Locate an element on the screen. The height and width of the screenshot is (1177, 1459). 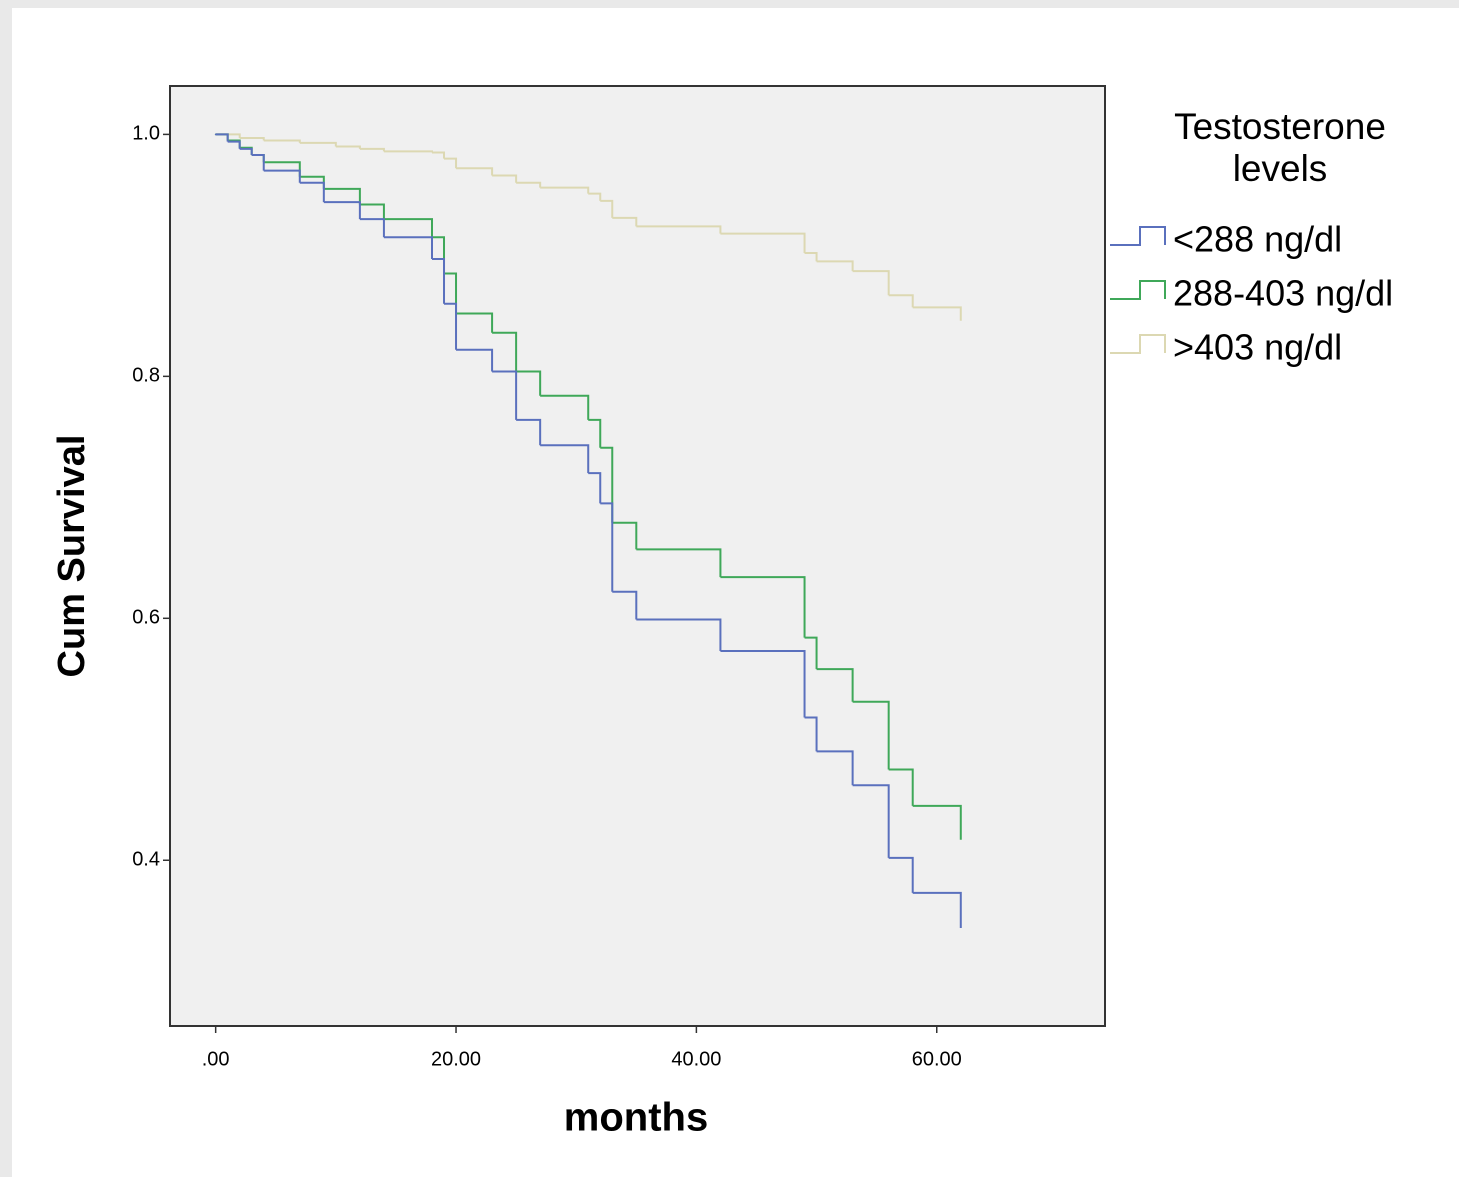
x-tick-label: 40.00 is located at coordinates (696, 1059).